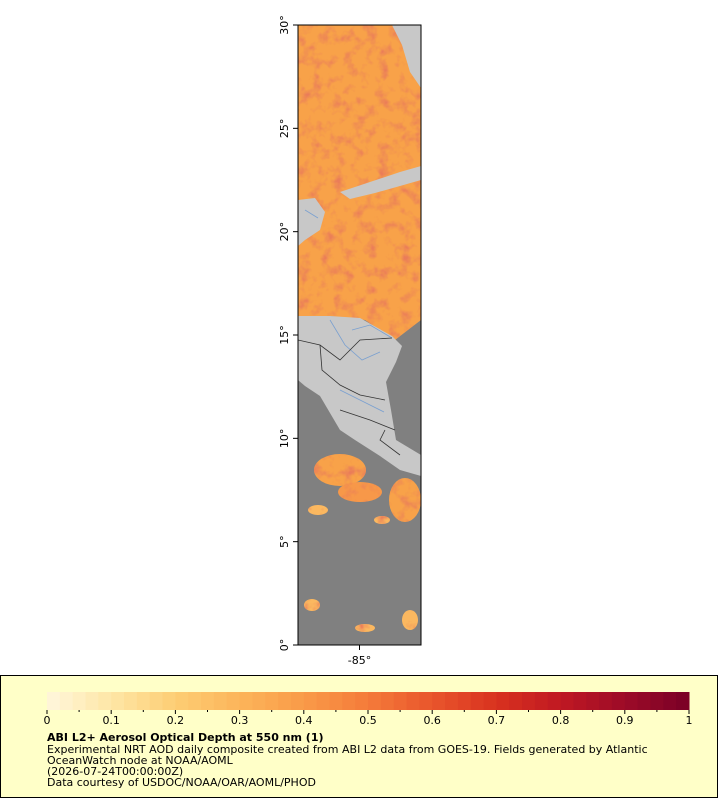  What do you see at coordinates (432, 720) in the screenshot?
I see `colorbar-tick-label: 0.6` at bounding box center [432, 720].